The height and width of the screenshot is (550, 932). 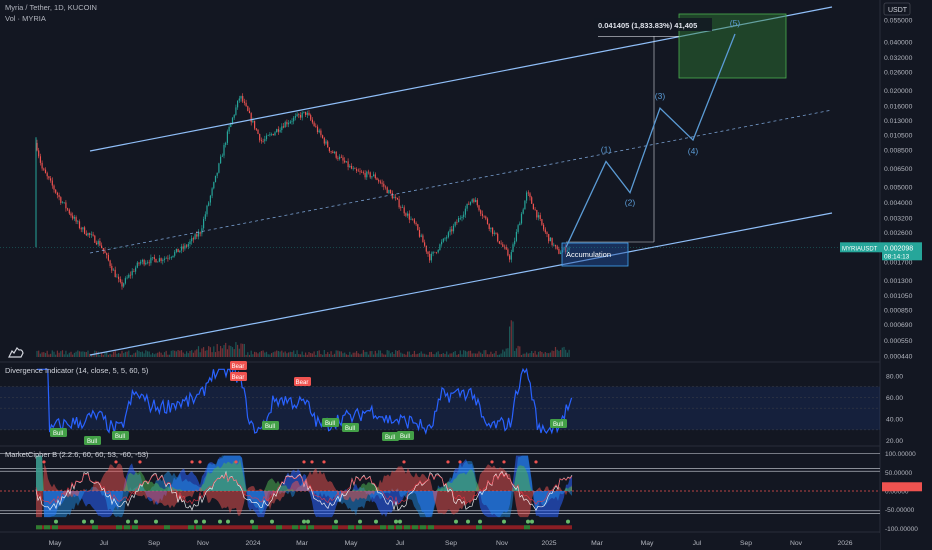 What do you see at coordinates (653, 24) in the screenshot?
I see `measure-label-bg` at bounding box center [653, 24].